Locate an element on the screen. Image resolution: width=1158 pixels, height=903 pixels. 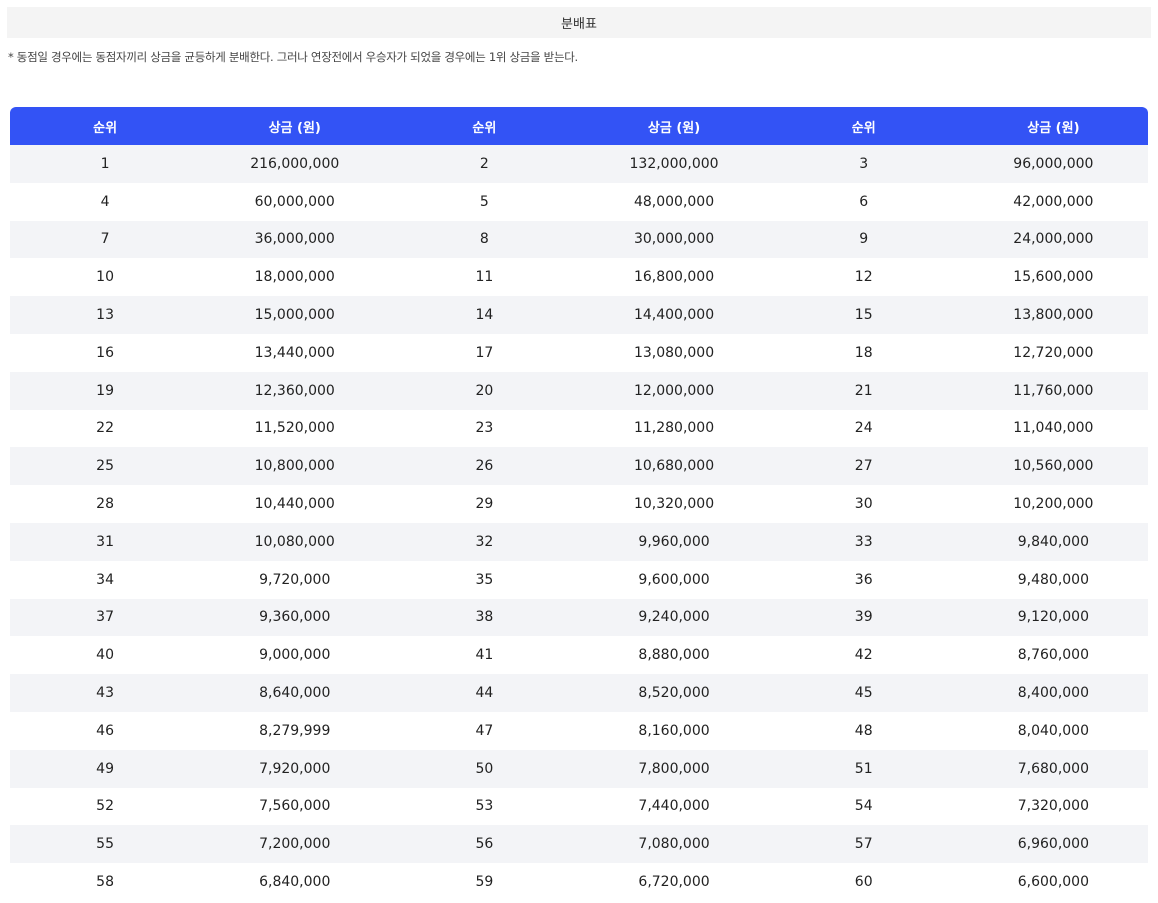
rank-cell: 27 is located at coordinates (863, 466).